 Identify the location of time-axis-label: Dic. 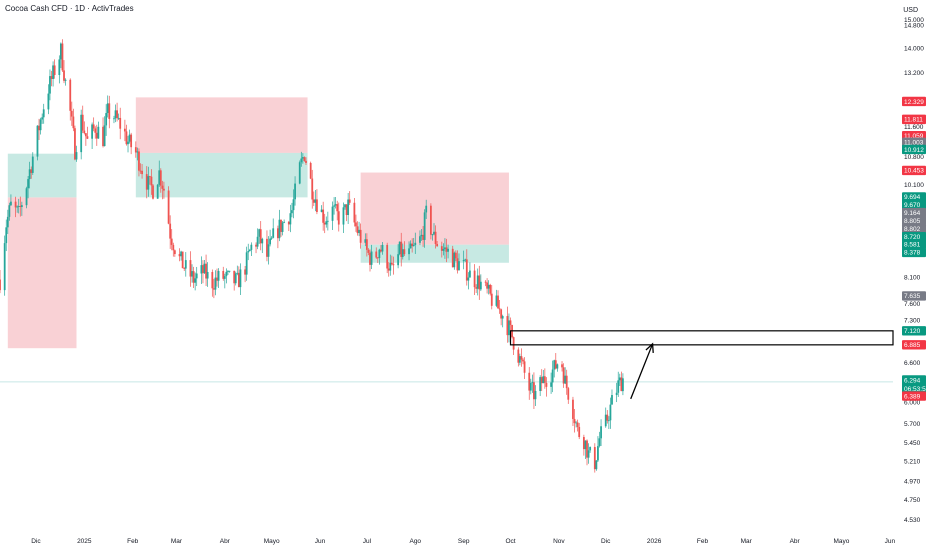
(606, 541).